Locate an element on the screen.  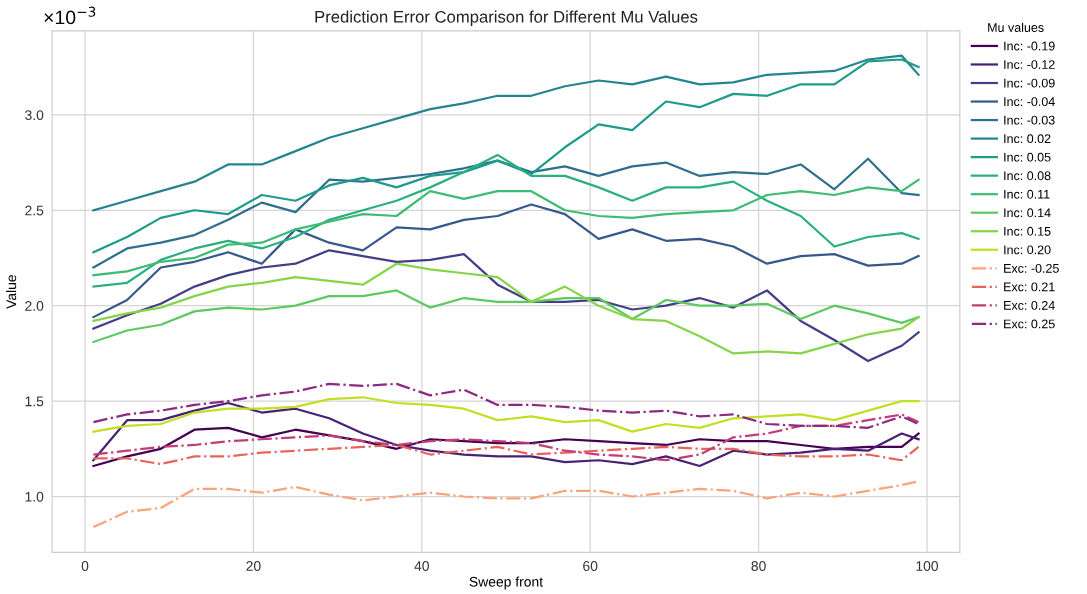
chart-title: Prediction Error Comparison for Different Mu Values is located at coordinates (506, 18).